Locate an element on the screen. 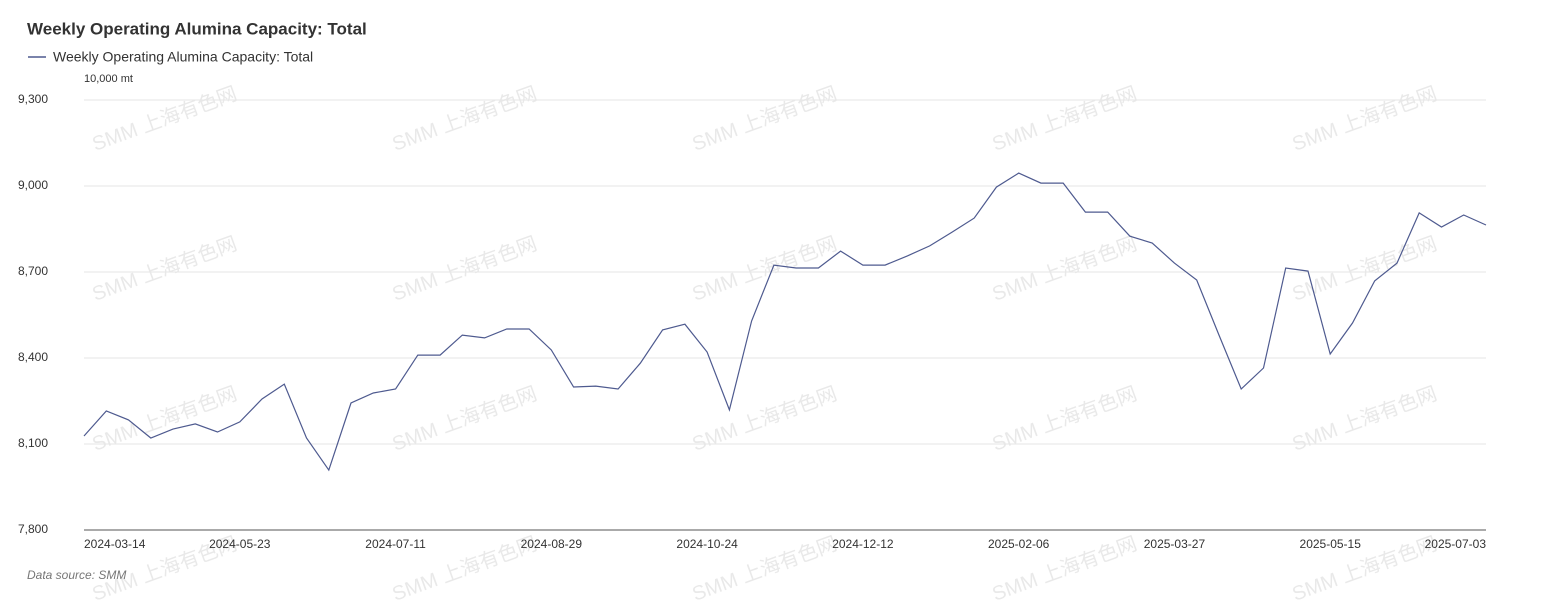 The width and height of the screenshot is (1541, 600). x-tick-label: 2024-08-29 is located at coordinates (552, 544).